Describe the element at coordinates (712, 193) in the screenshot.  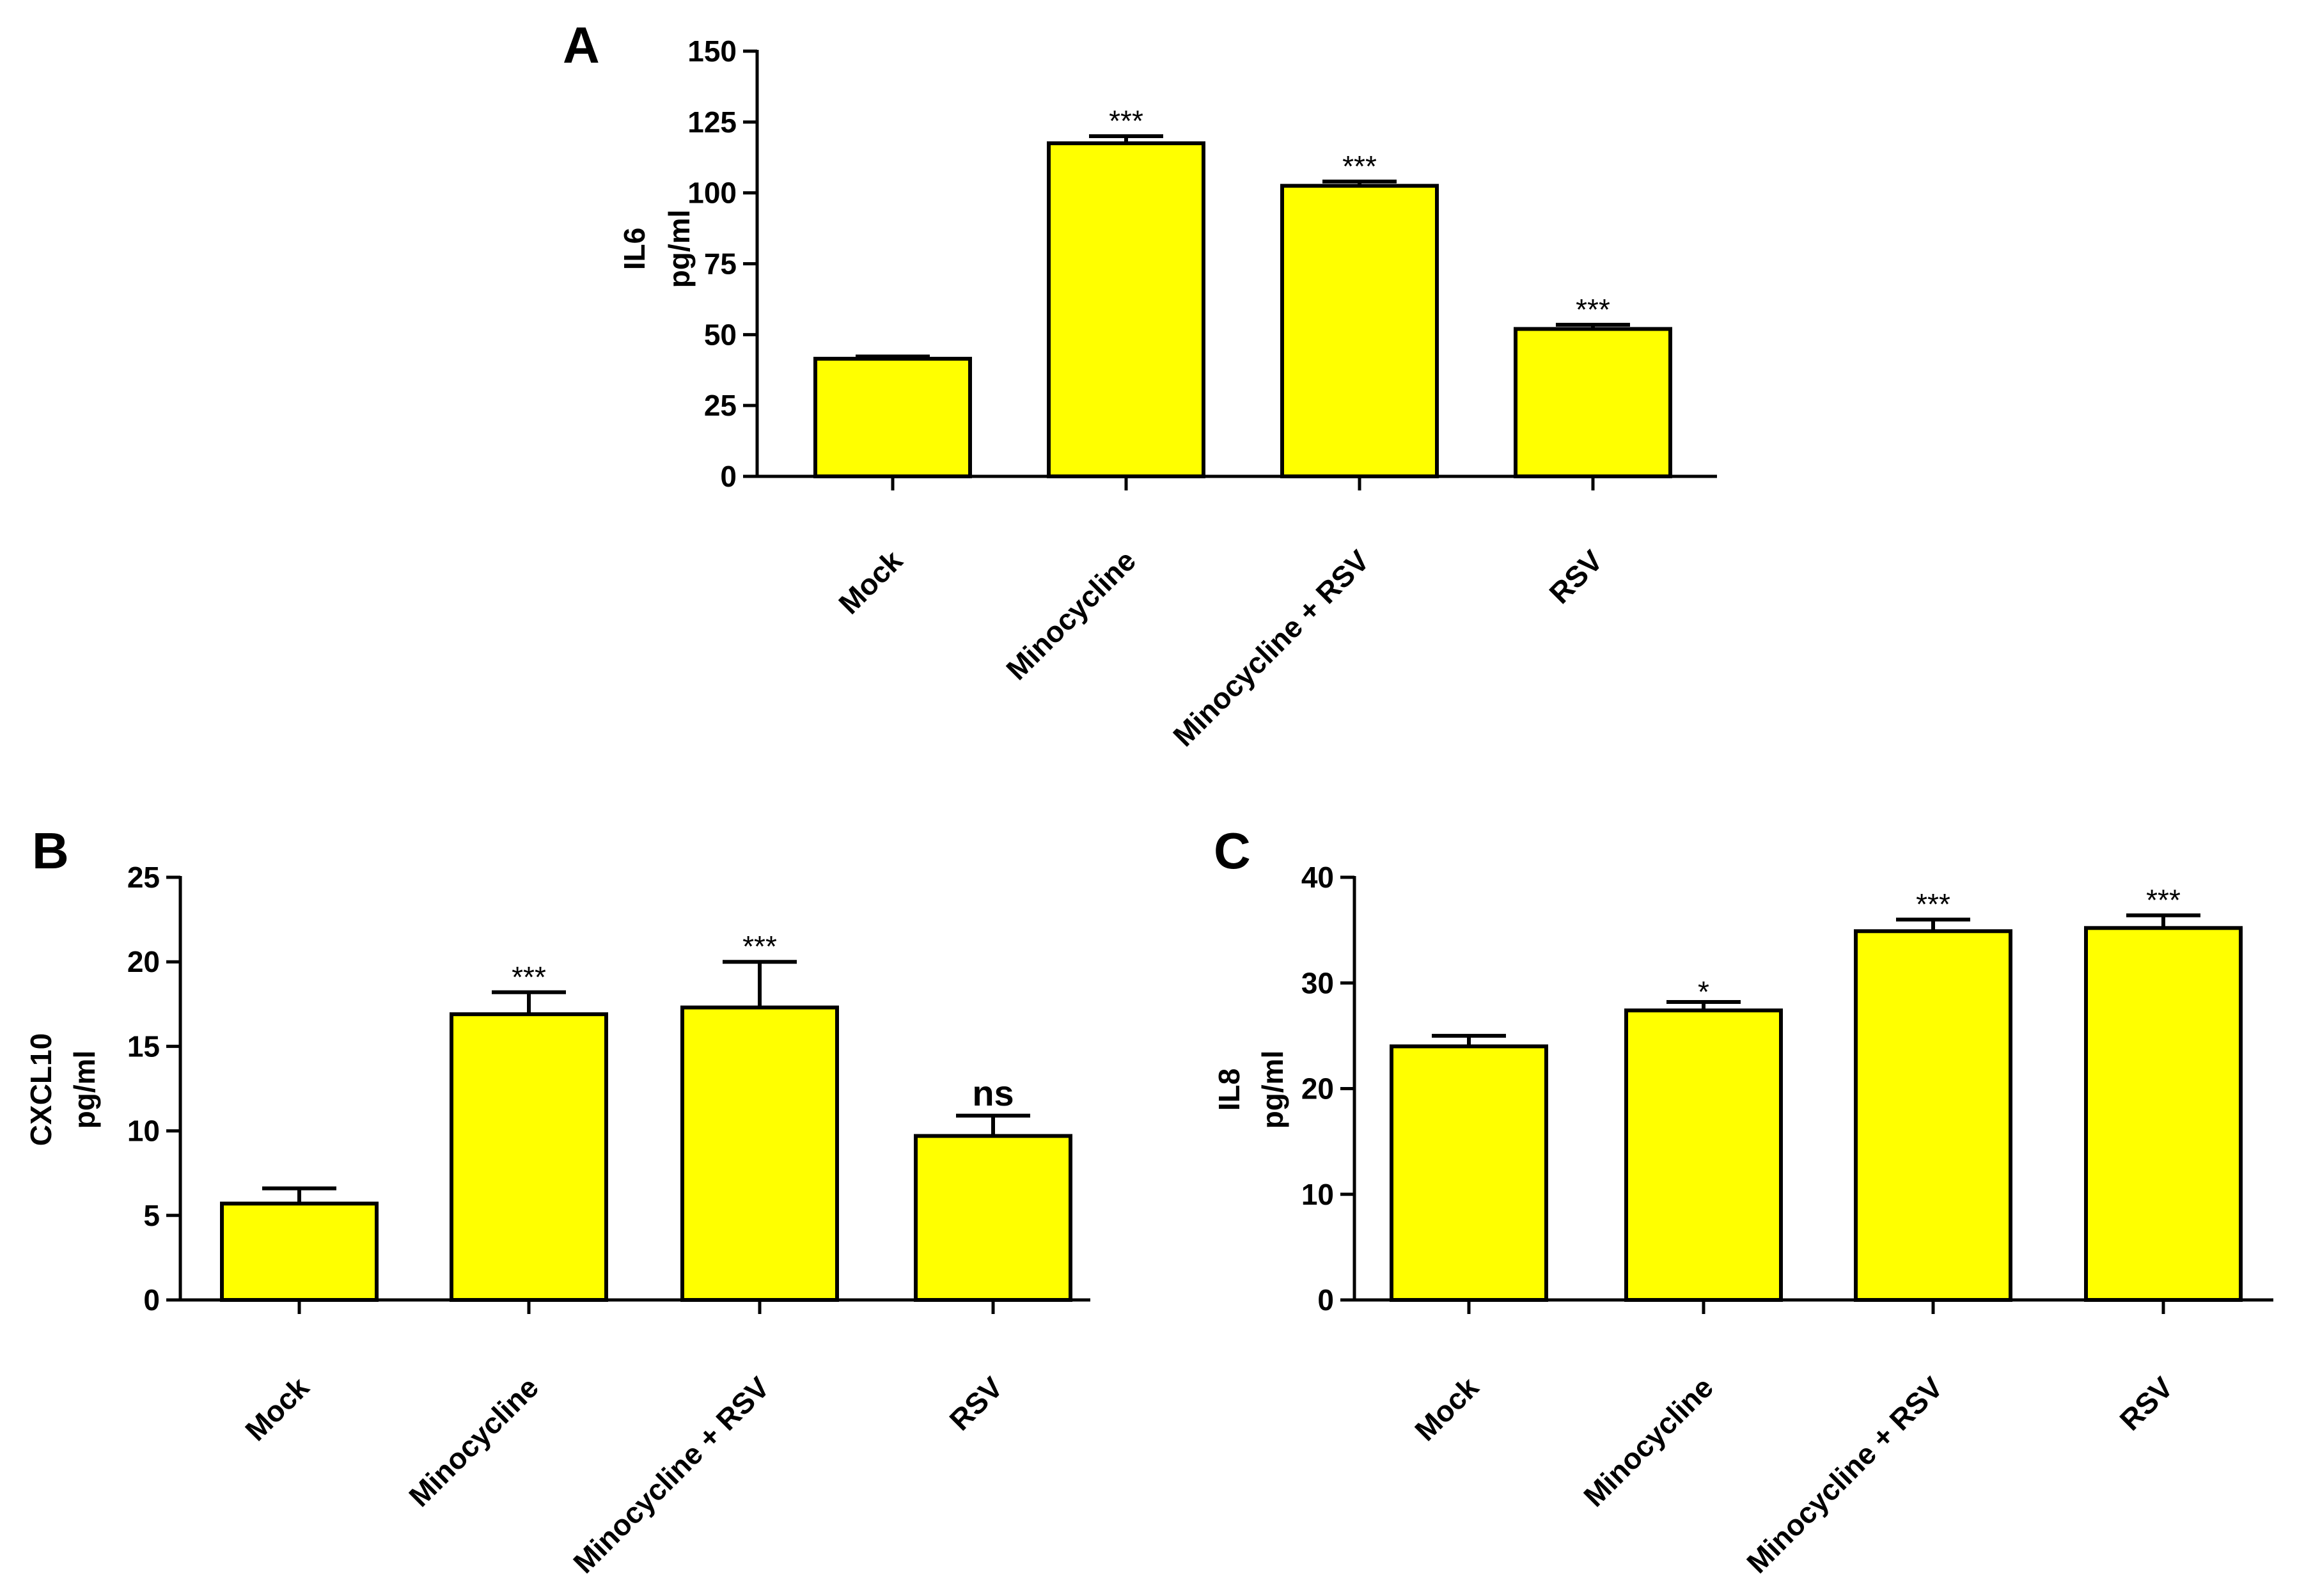
I see `y-tick-label: 100` at that location.